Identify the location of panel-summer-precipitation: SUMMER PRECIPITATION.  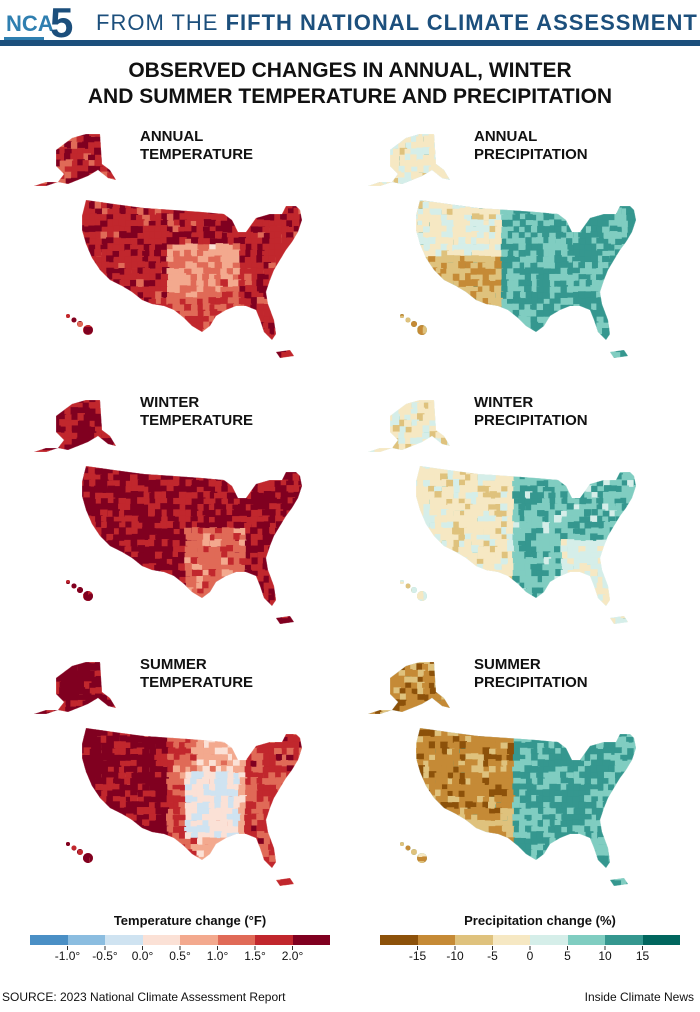
(518, 777).